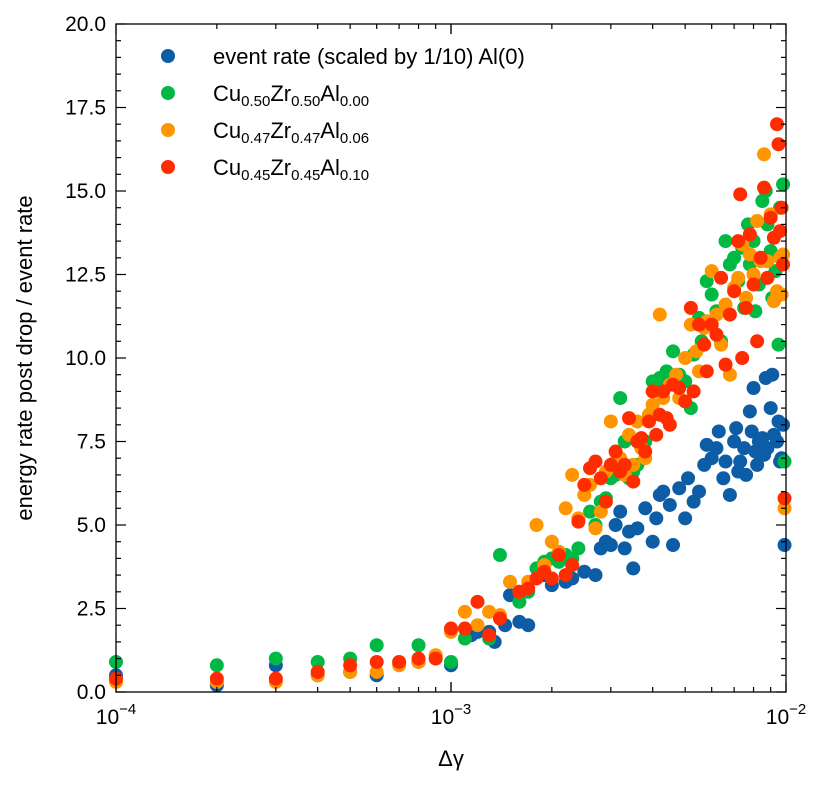 This screenshot has height=788, width=830. I want to click on y-axis-label: energy rate post drop / event rate, so click(24, 357).